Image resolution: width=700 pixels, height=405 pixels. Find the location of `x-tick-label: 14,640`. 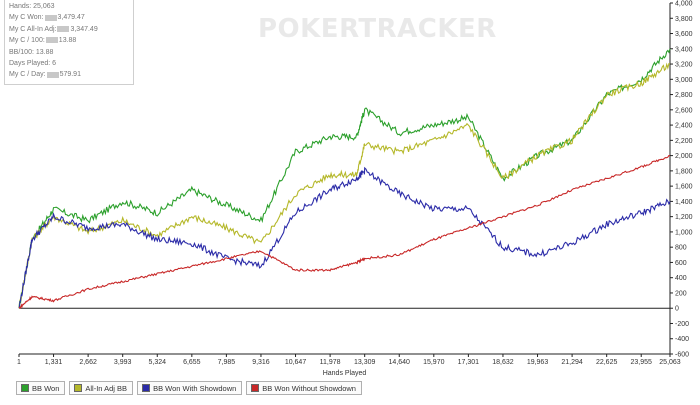

x-tick-label: 14,640 is located at coordinates (400, 362).